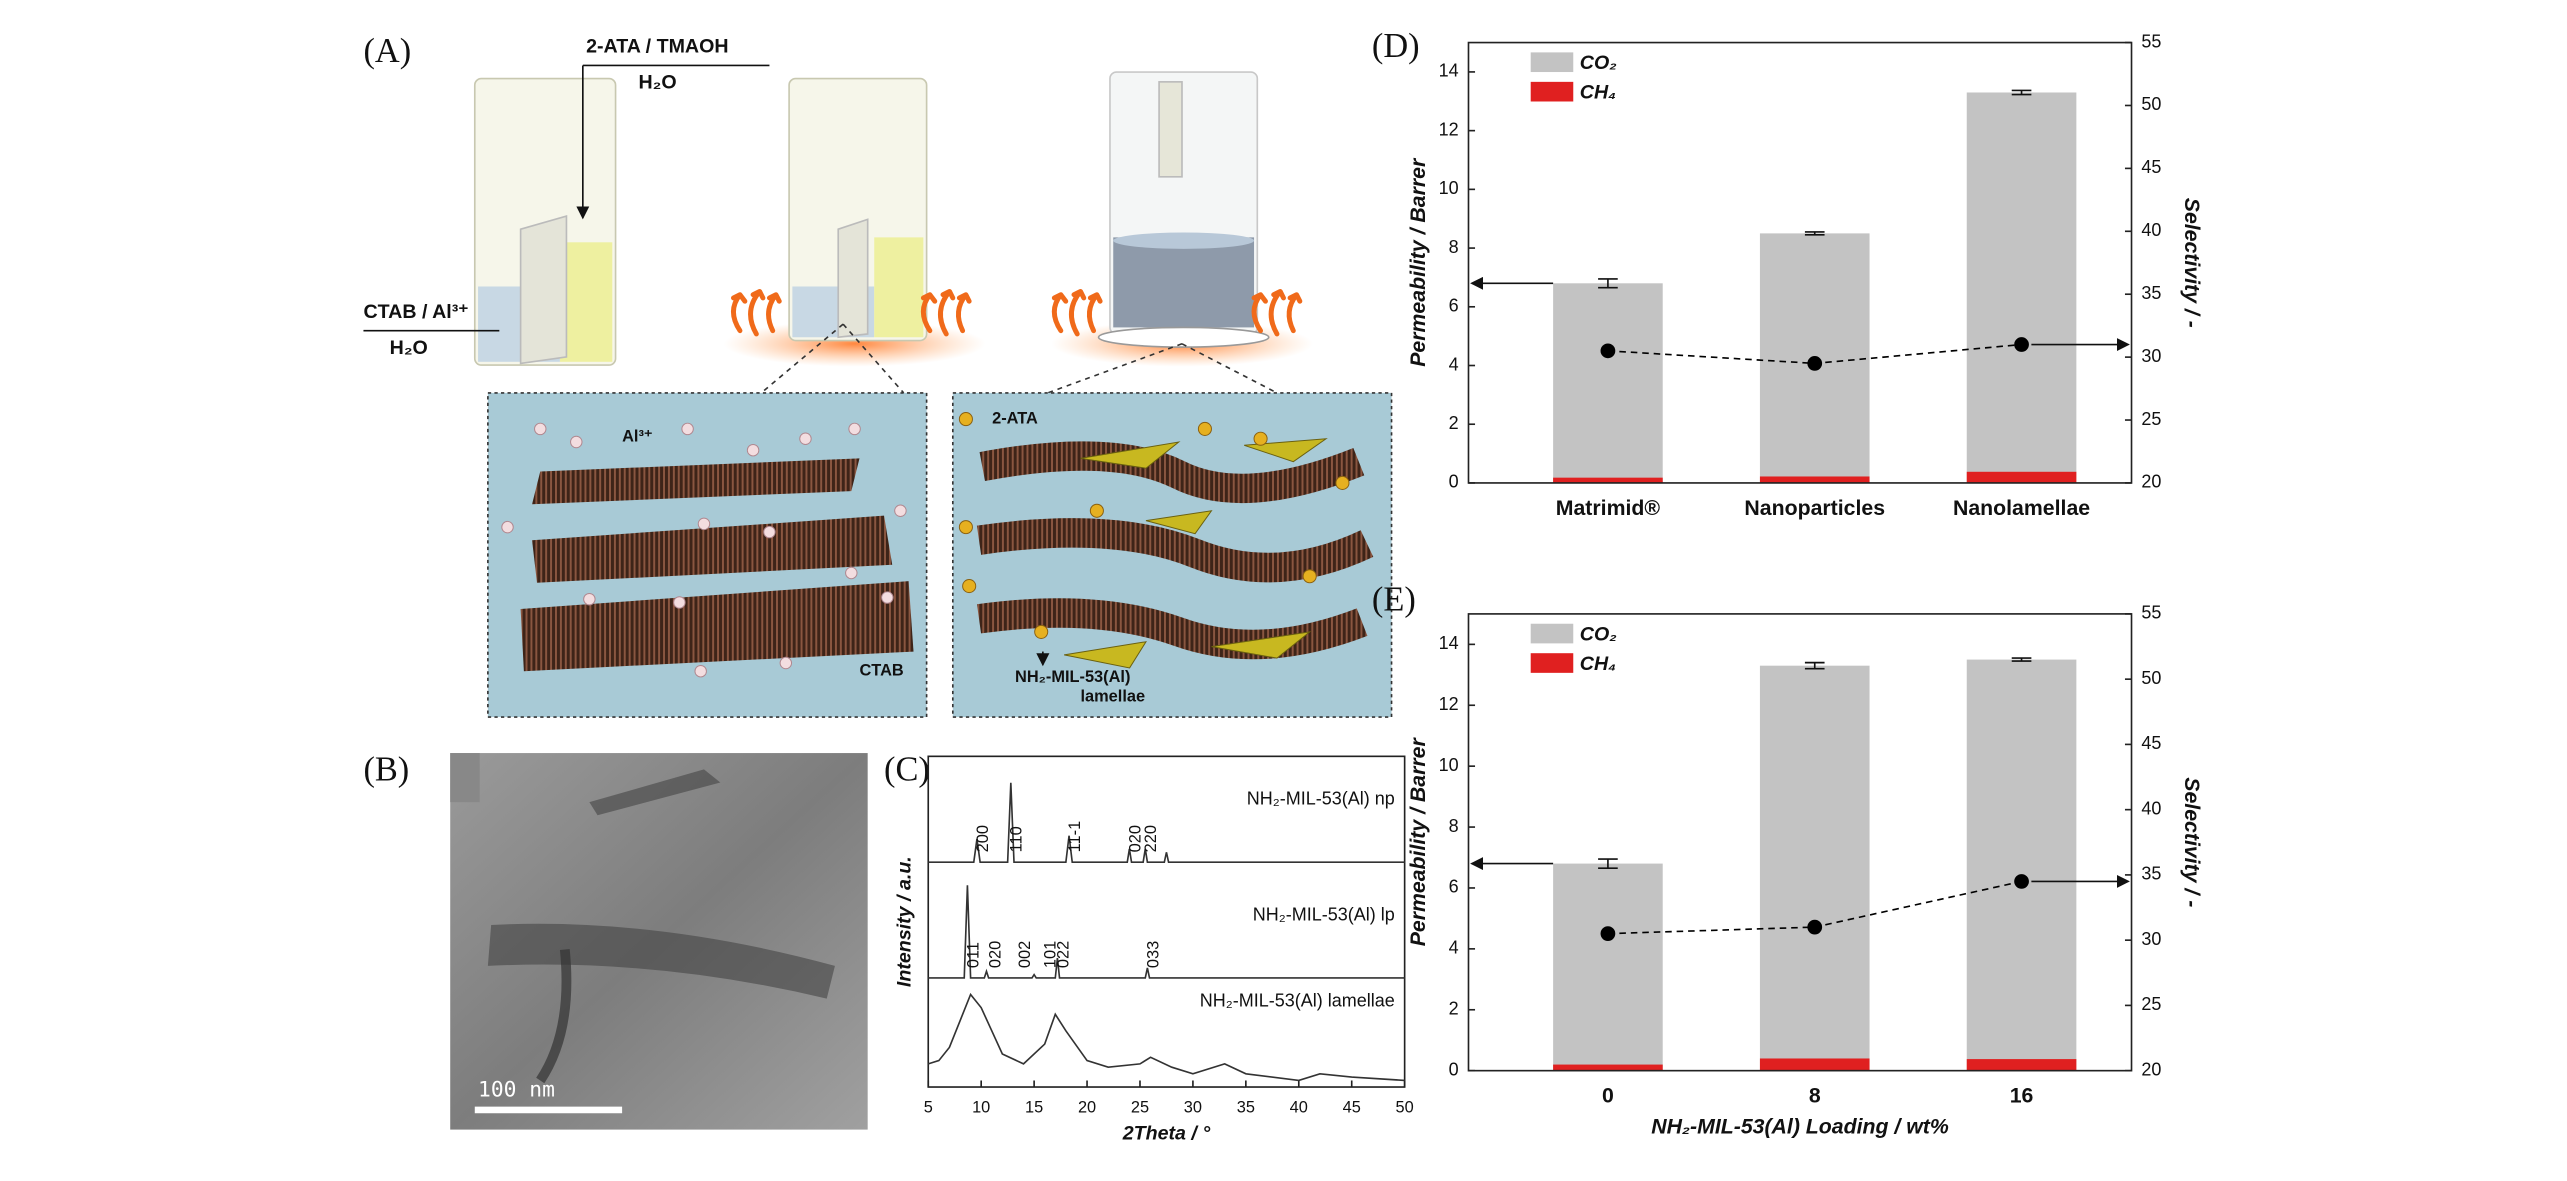 This screenshot has width=2567, height=1181. Describe the element at coordinates (2021, 508) in the screenshot. I see `x-tick-label: Nanolamellae` at that location.